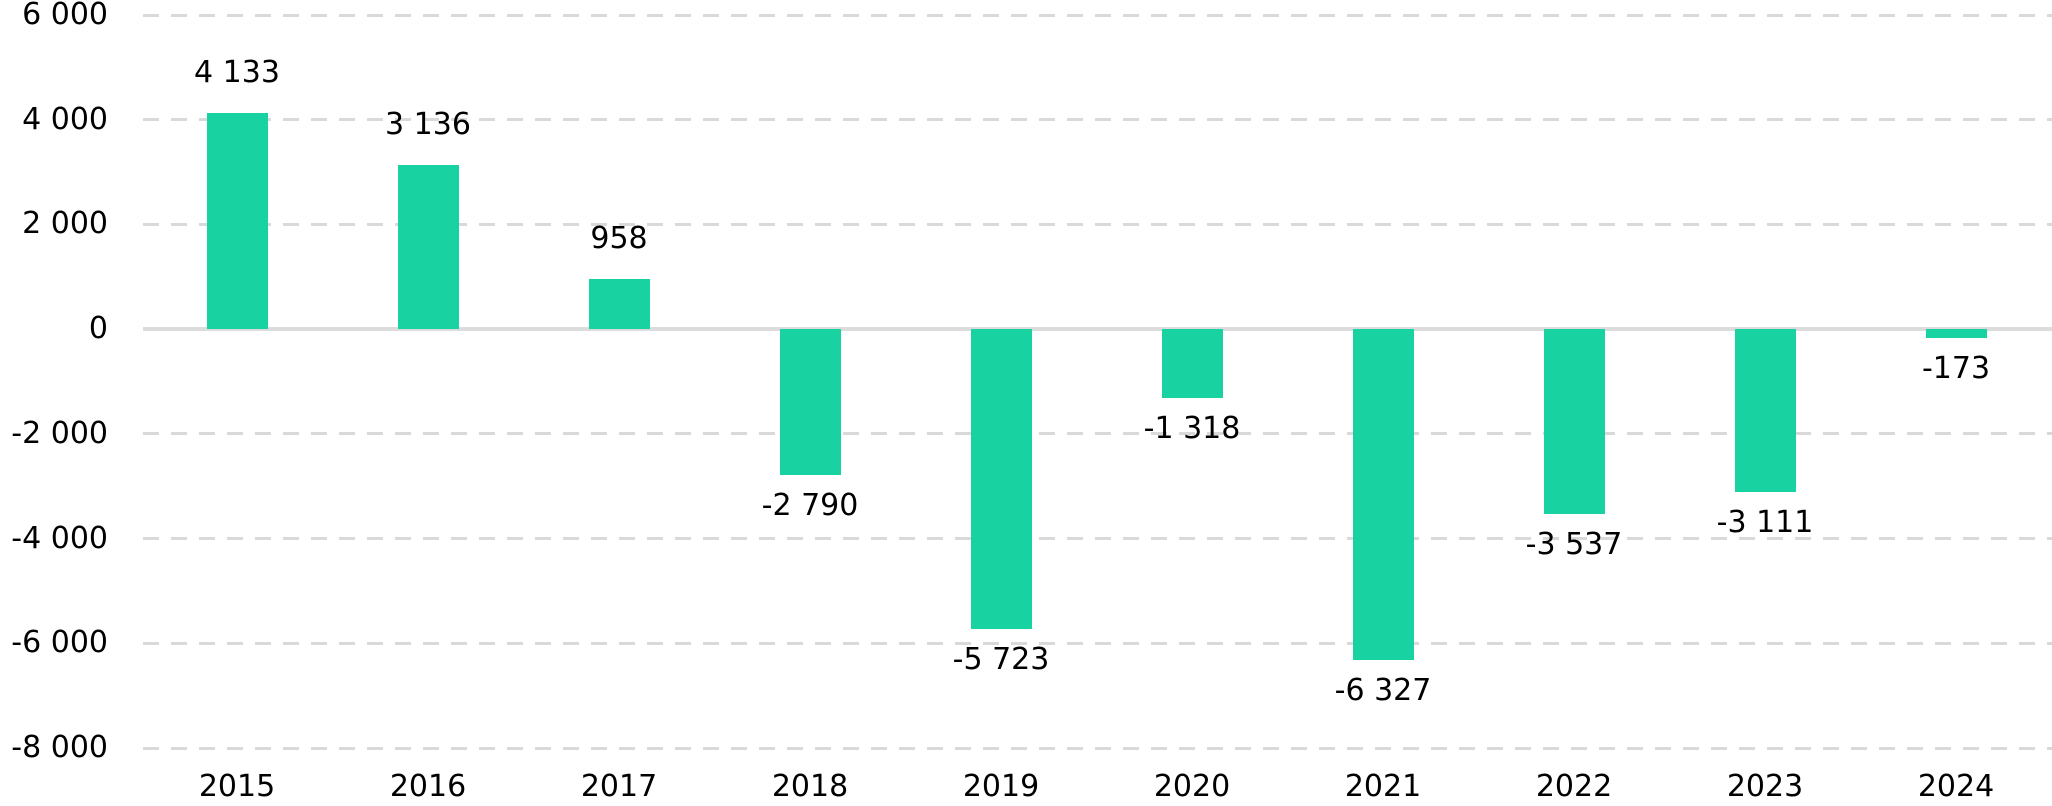 Image resolution: width=2052 pixels, height=806 pixels. Describe the element at coordinates (1192, 428) in the screenshot. I see `value-label-2020: -1 318` at that location.